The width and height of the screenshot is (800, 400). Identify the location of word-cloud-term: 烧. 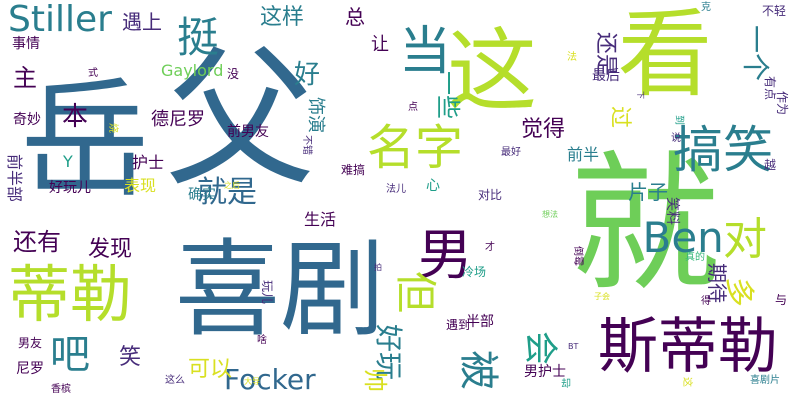
(112, 128).